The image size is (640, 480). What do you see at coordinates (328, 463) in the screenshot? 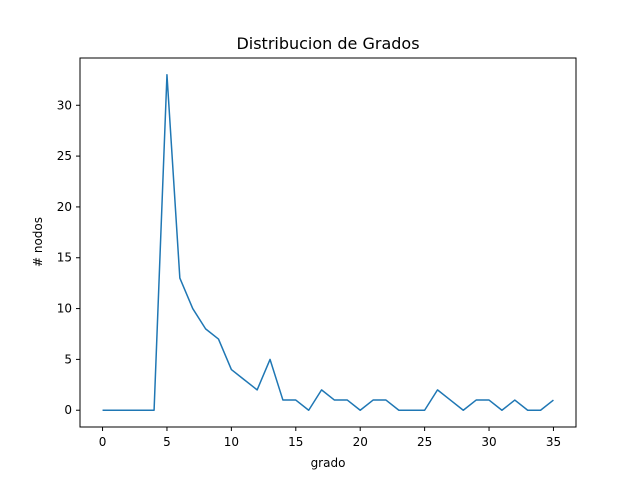
I see `x-axis-label: grado` at bounding box center [328, 463].